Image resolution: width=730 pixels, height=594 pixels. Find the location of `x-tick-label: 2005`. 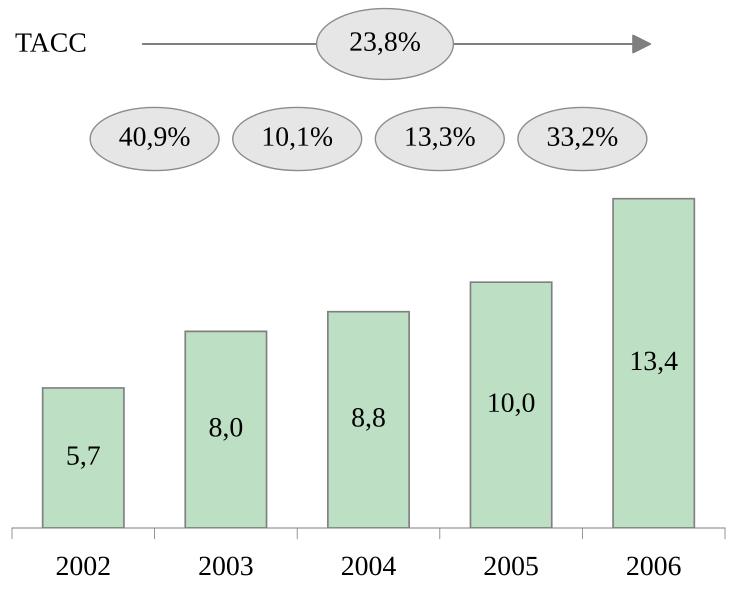

x-tick-label: 2005 is located at coordinates (511, 566).